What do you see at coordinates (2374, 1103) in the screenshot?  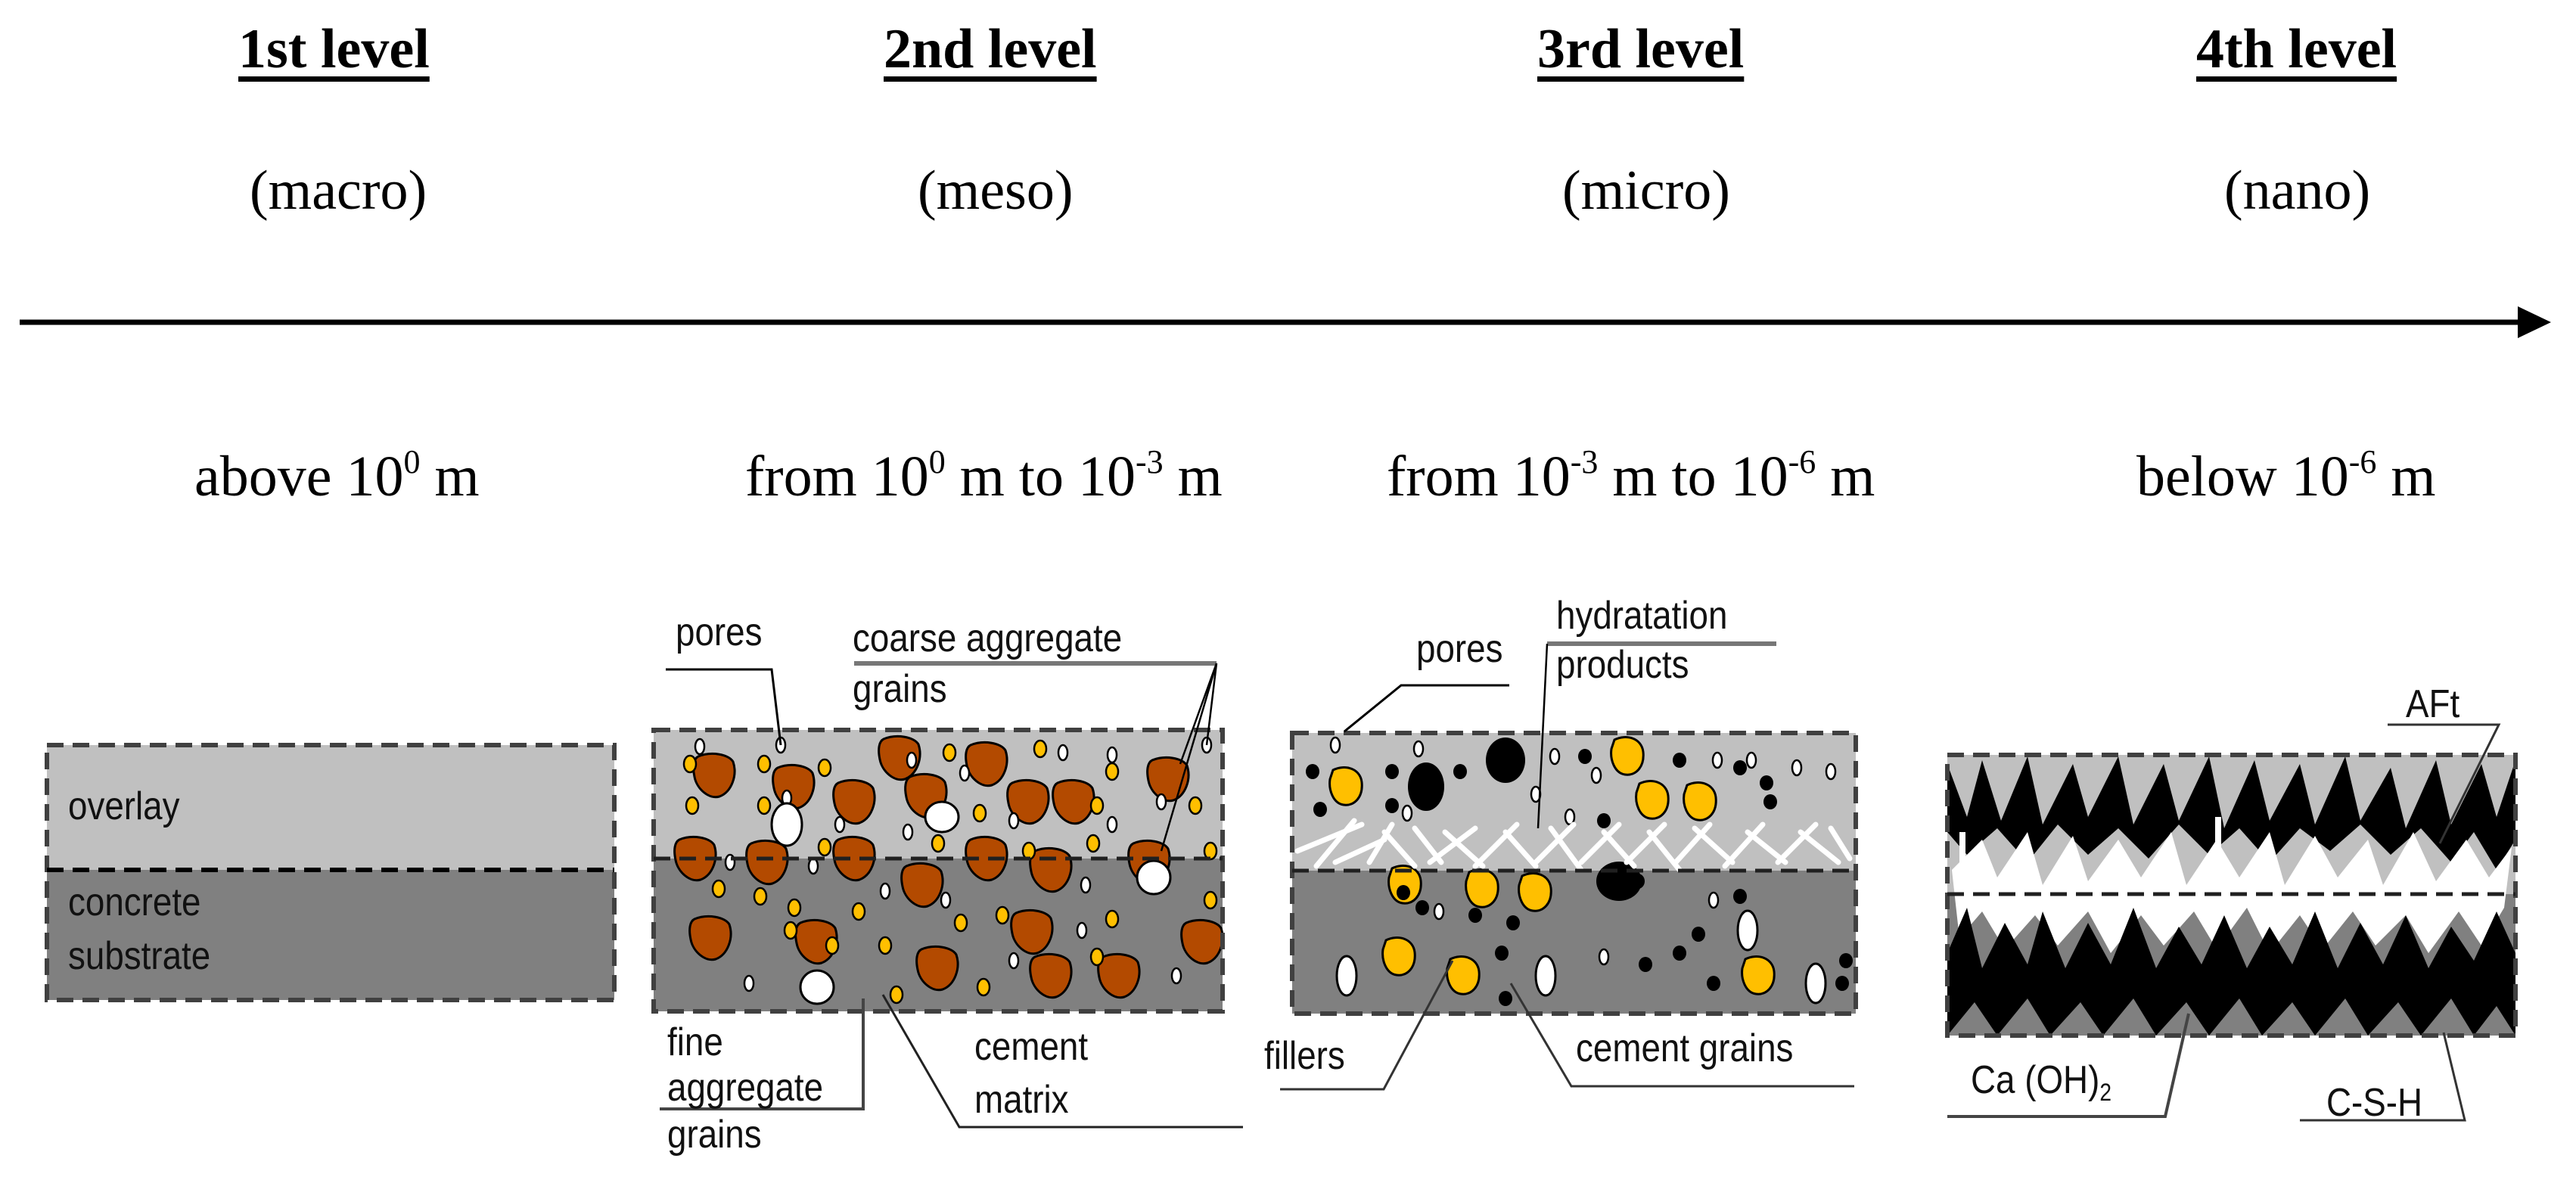 I see `csh-label: C-S-H` at bounding box center [2374, 1103].